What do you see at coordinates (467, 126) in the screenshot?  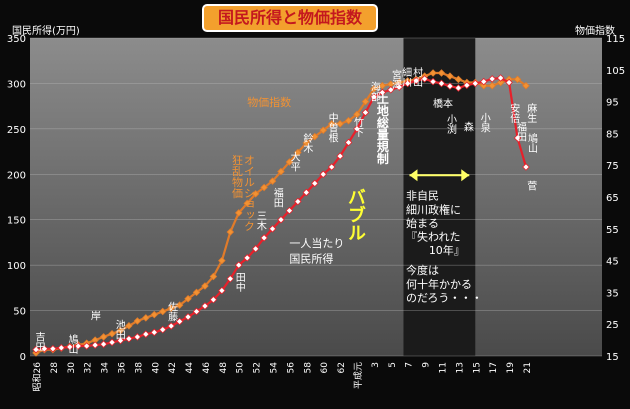 I see `annotation-label: 森` at bounding box center [467, 126].